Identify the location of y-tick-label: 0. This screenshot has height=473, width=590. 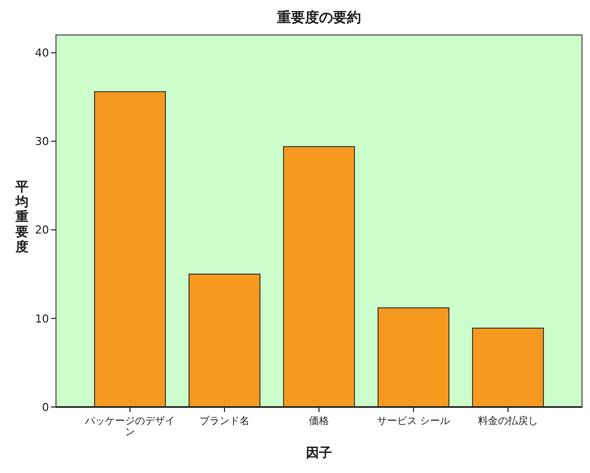
(45, 407).